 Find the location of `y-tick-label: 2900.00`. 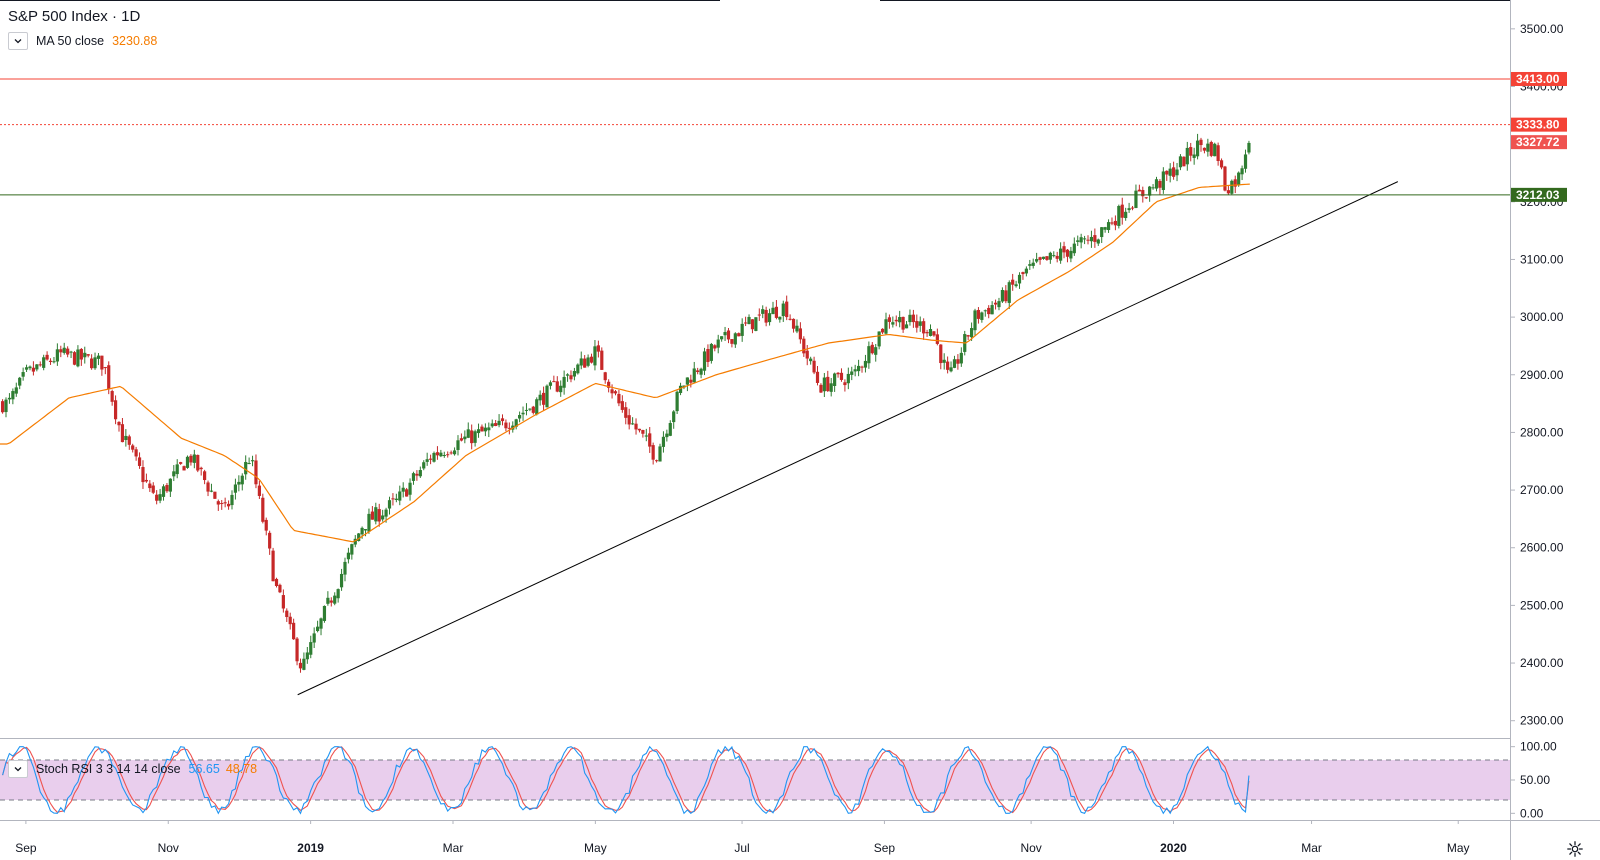

y-tick-label: 2900.00 is located at coordinates (1542, 375).